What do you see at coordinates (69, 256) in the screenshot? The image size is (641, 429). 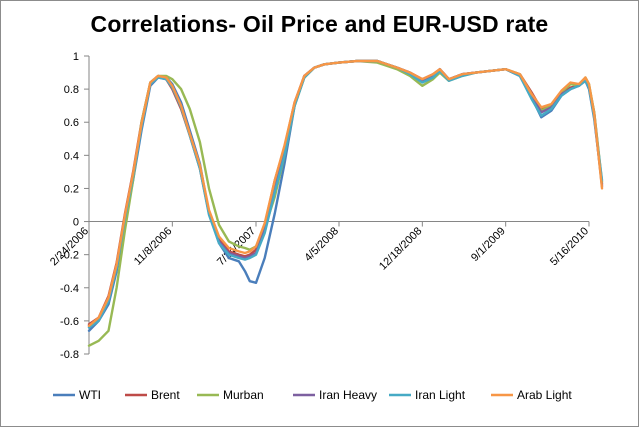 I see `y-tick-label: -0.2` at bounding box center [69, 256].